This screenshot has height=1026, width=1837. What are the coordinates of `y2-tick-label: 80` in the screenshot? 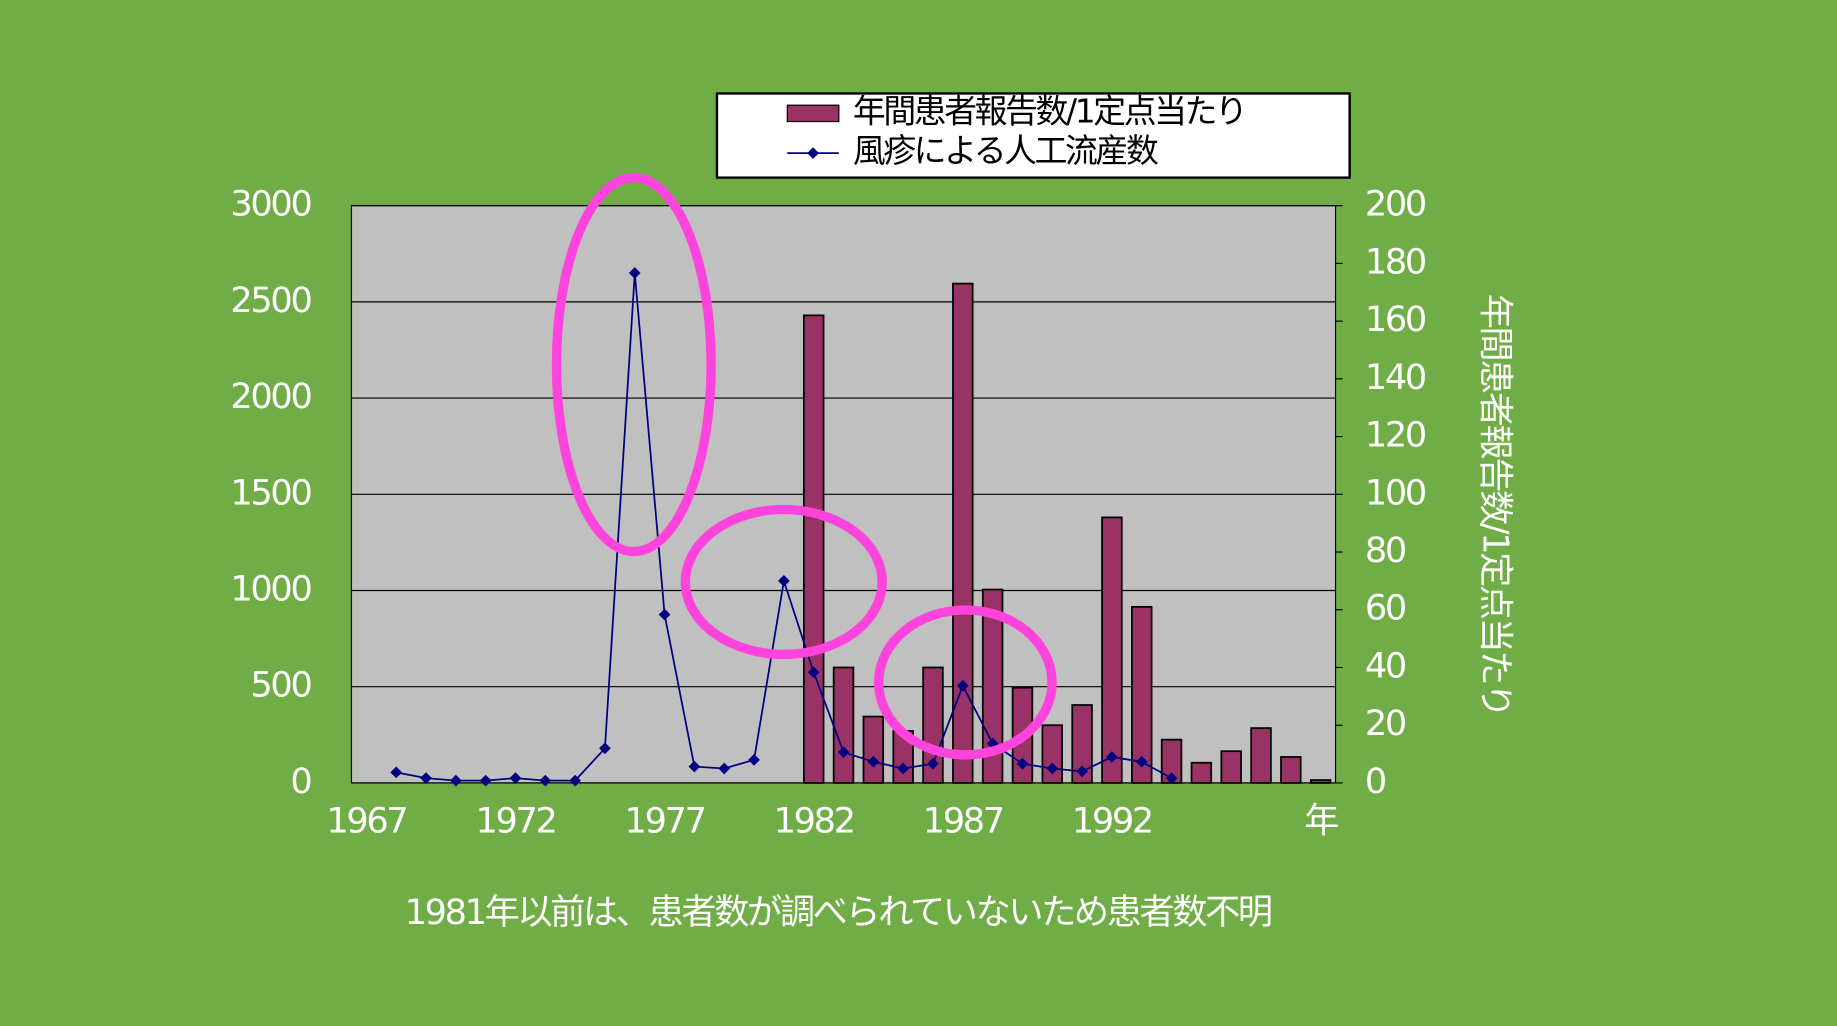 It's located at (1385, 550).